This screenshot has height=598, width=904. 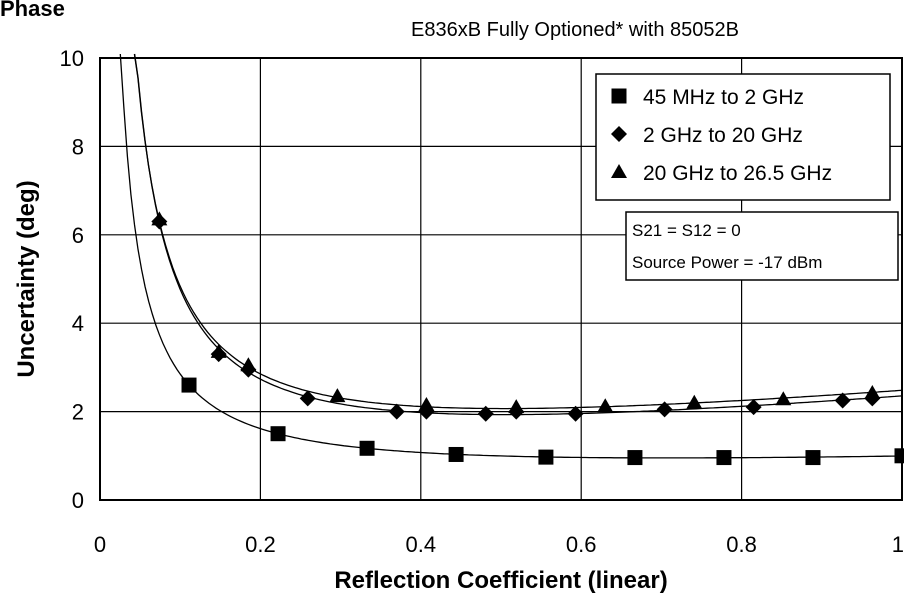 What do you see at coordinates (78, 235) in the screenshot?
I see `y-tick-label-3: 6` at bounding box center [78, 235].